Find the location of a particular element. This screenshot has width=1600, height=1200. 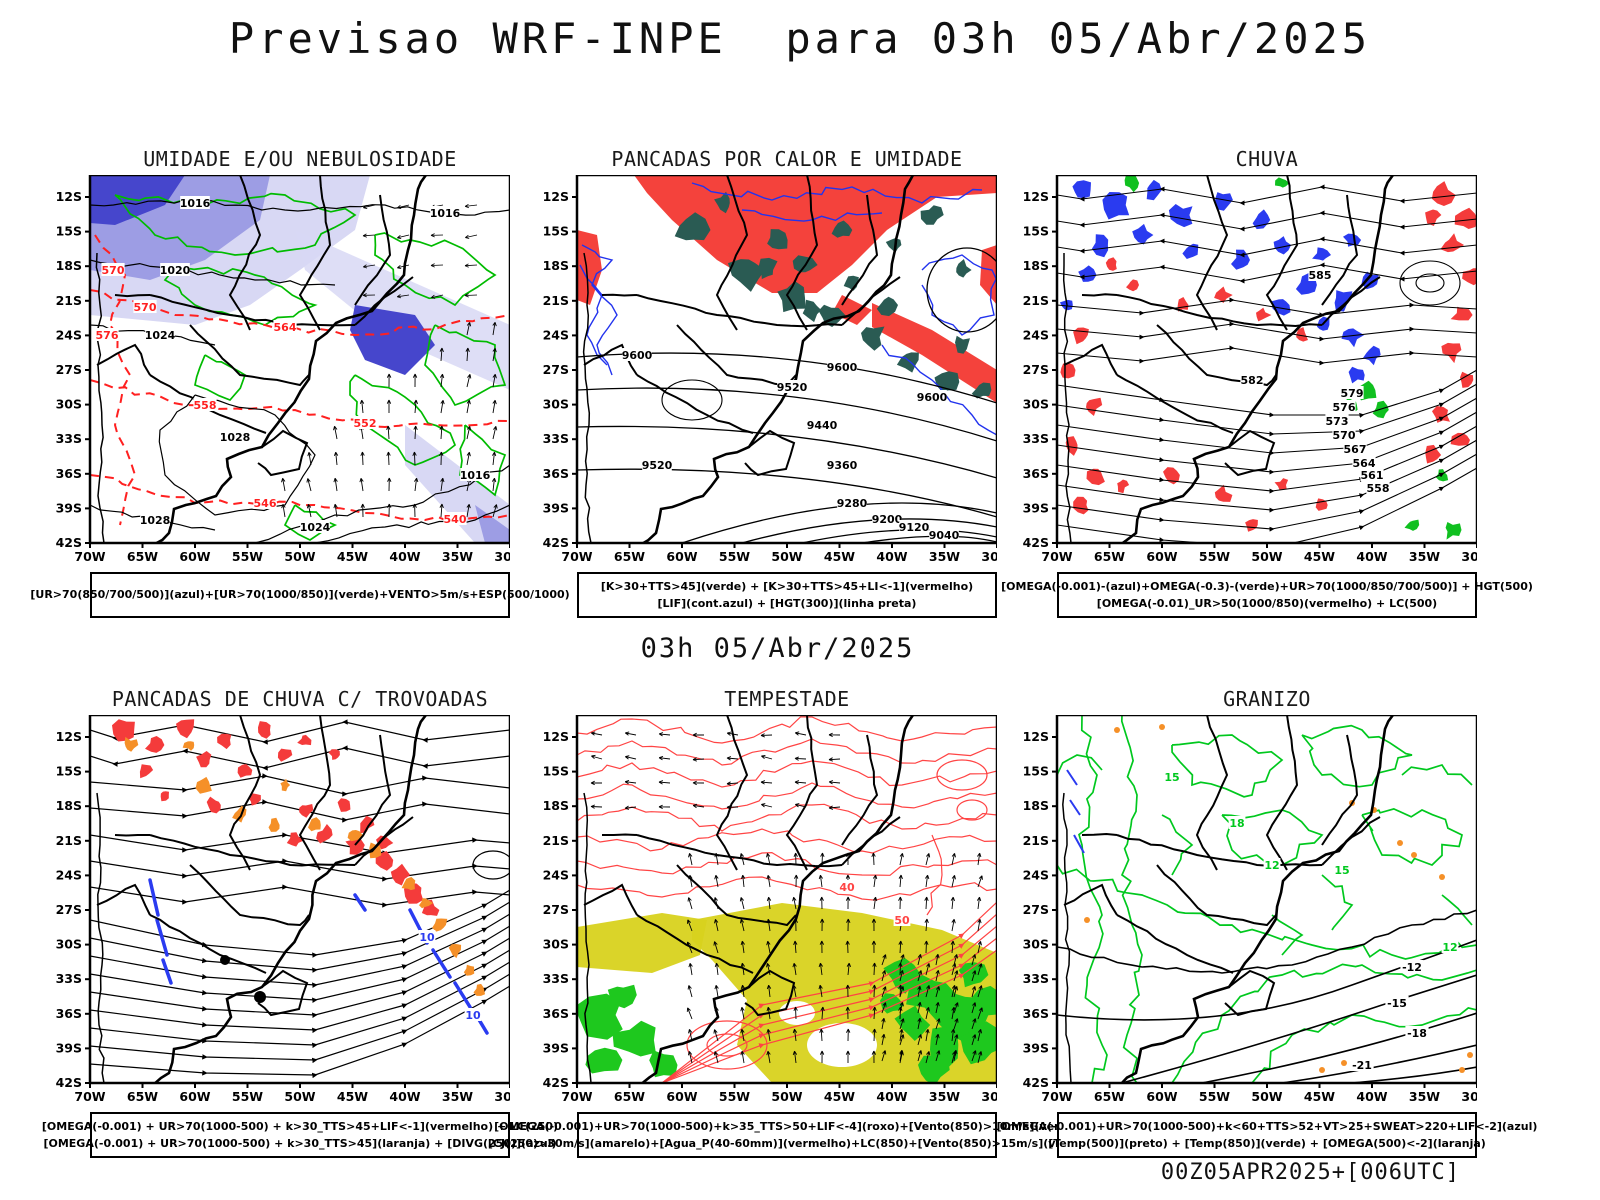

svg-text: -21 is located at coordinates (1362, 1065).